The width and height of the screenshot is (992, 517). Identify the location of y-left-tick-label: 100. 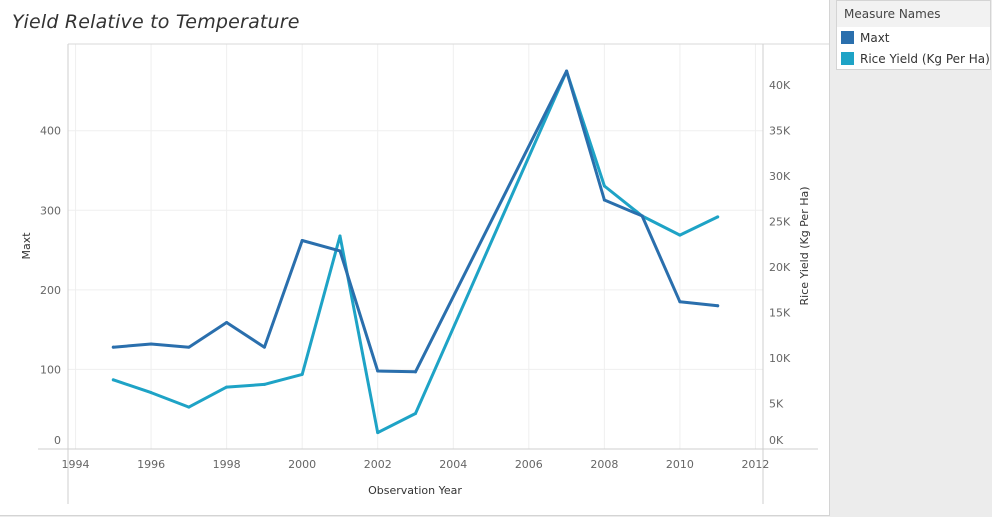
(50, 369).